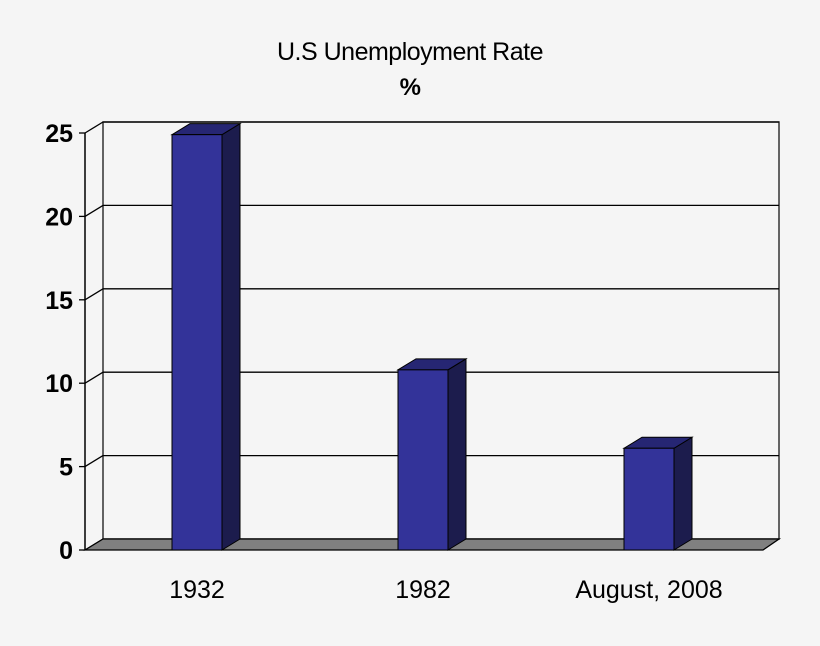 This screenshot has height=646, width=820. Describe the element at coordinates (59, 134) in the screenshot. I see `y-tick-label: 25` at that location.